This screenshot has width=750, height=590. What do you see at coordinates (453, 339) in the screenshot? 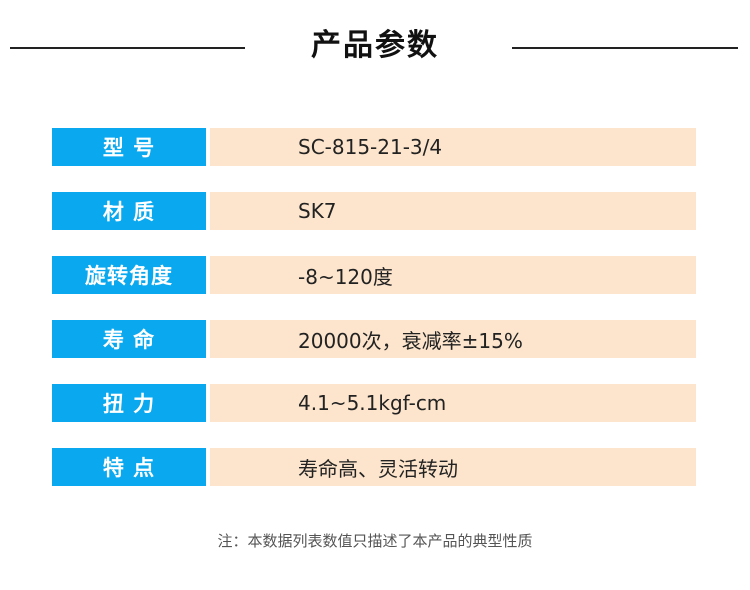
I see `spec-value: 20000次，衰减率±15%` at bounding box center [453, 339].